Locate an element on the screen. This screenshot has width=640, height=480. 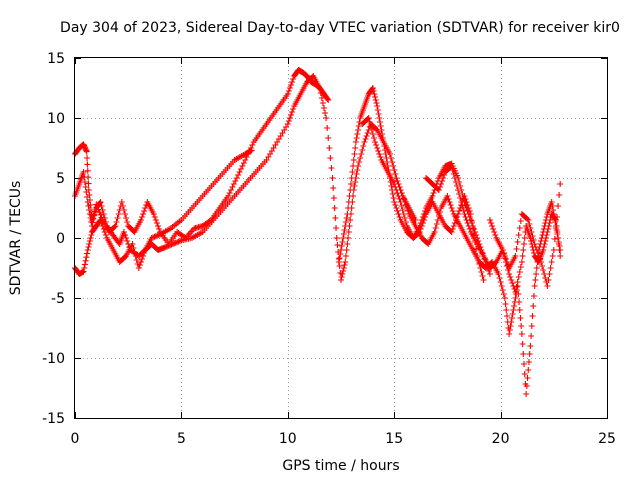
y-tick-label: 0 is located at coordinates (60, 239).